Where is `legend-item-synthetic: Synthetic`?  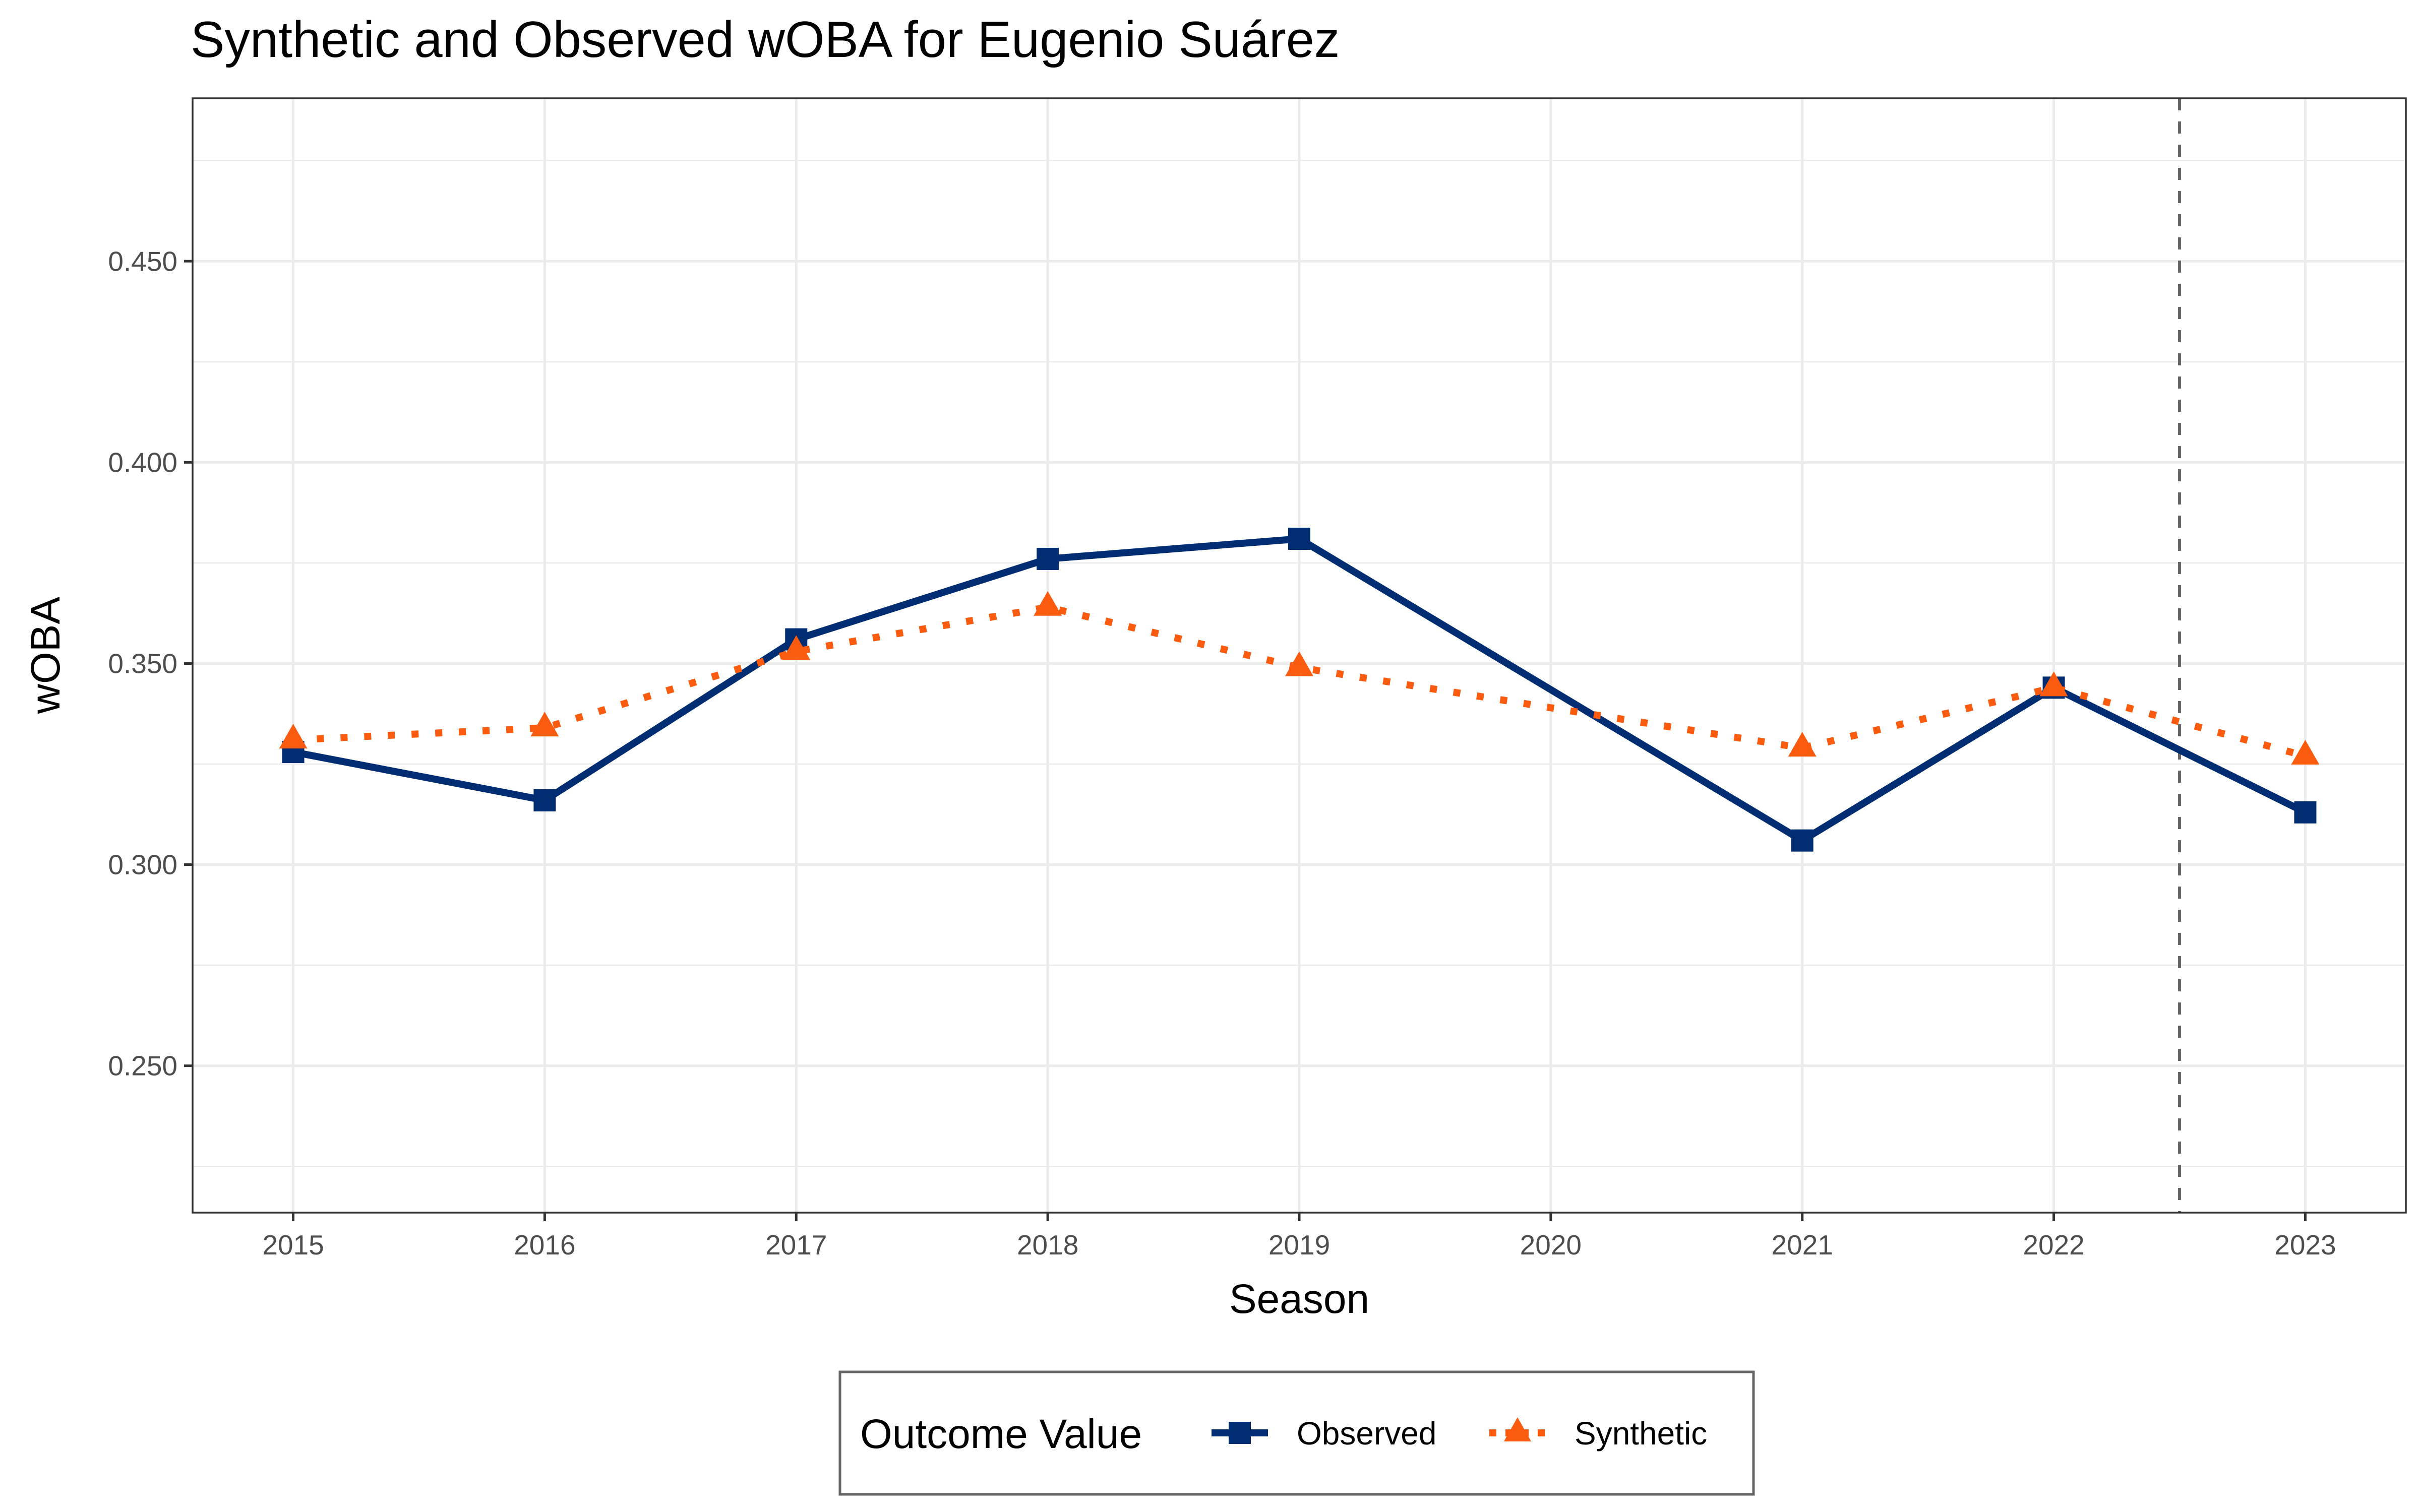 legend-item-synthetic: Synthetic is located at coordinates (1598, 1433).